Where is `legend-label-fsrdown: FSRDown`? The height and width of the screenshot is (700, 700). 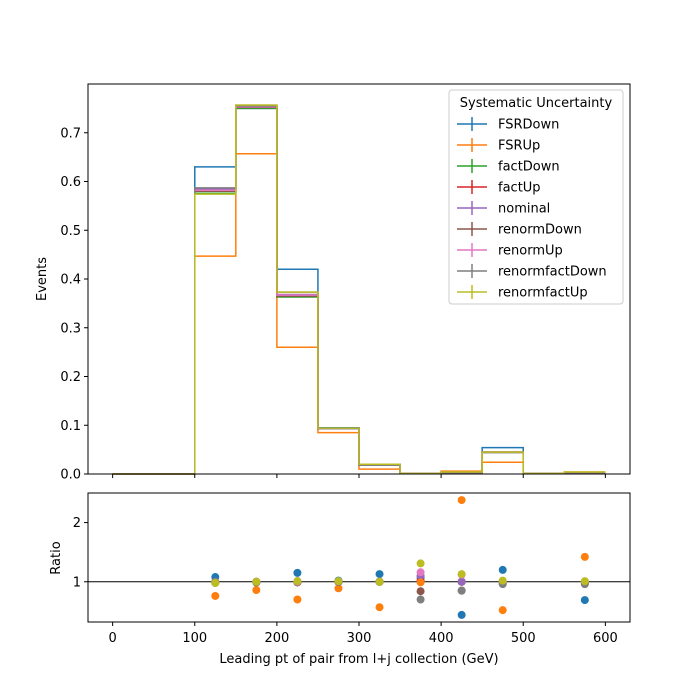 legend-label-fsrdown: FSRDown is located at coordinates (528, 125).